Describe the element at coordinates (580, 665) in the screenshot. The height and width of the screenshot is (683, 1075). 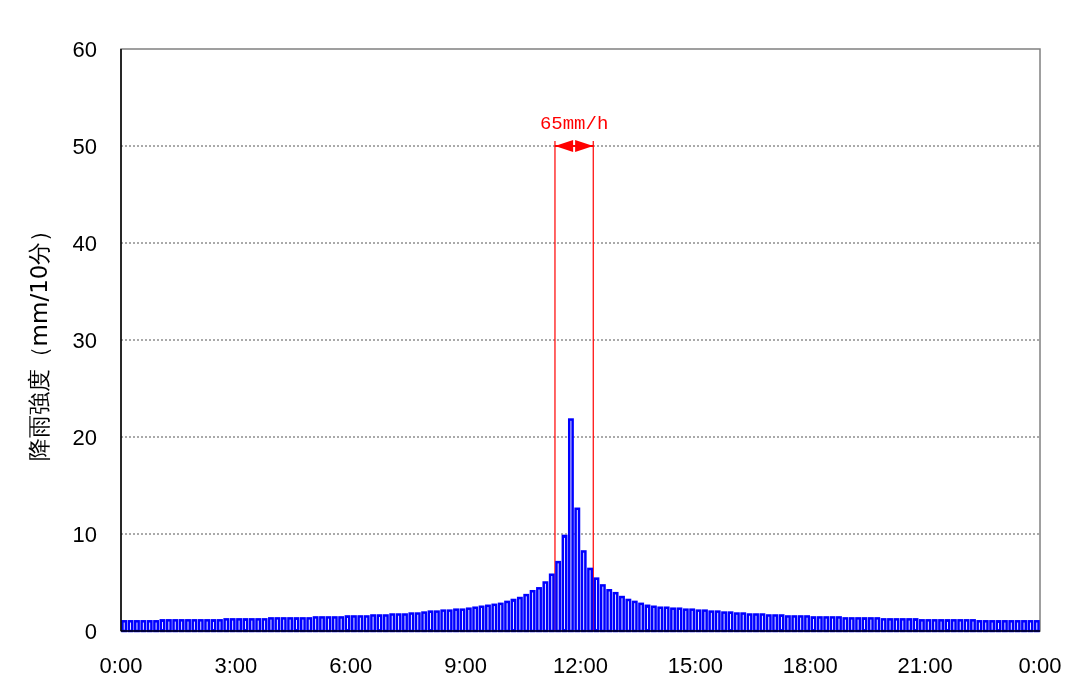
I see `x-tick-label: 12:00` at that location.